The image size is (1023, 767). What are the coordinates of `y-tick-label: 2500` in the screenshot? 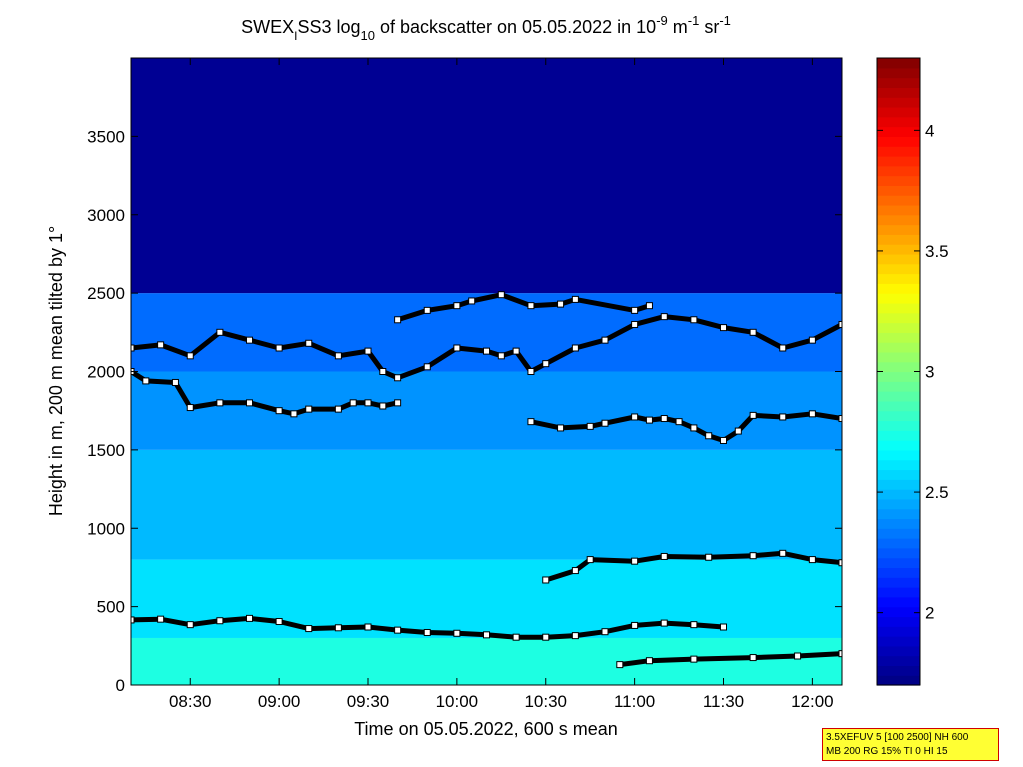 It's located at (106, 293).